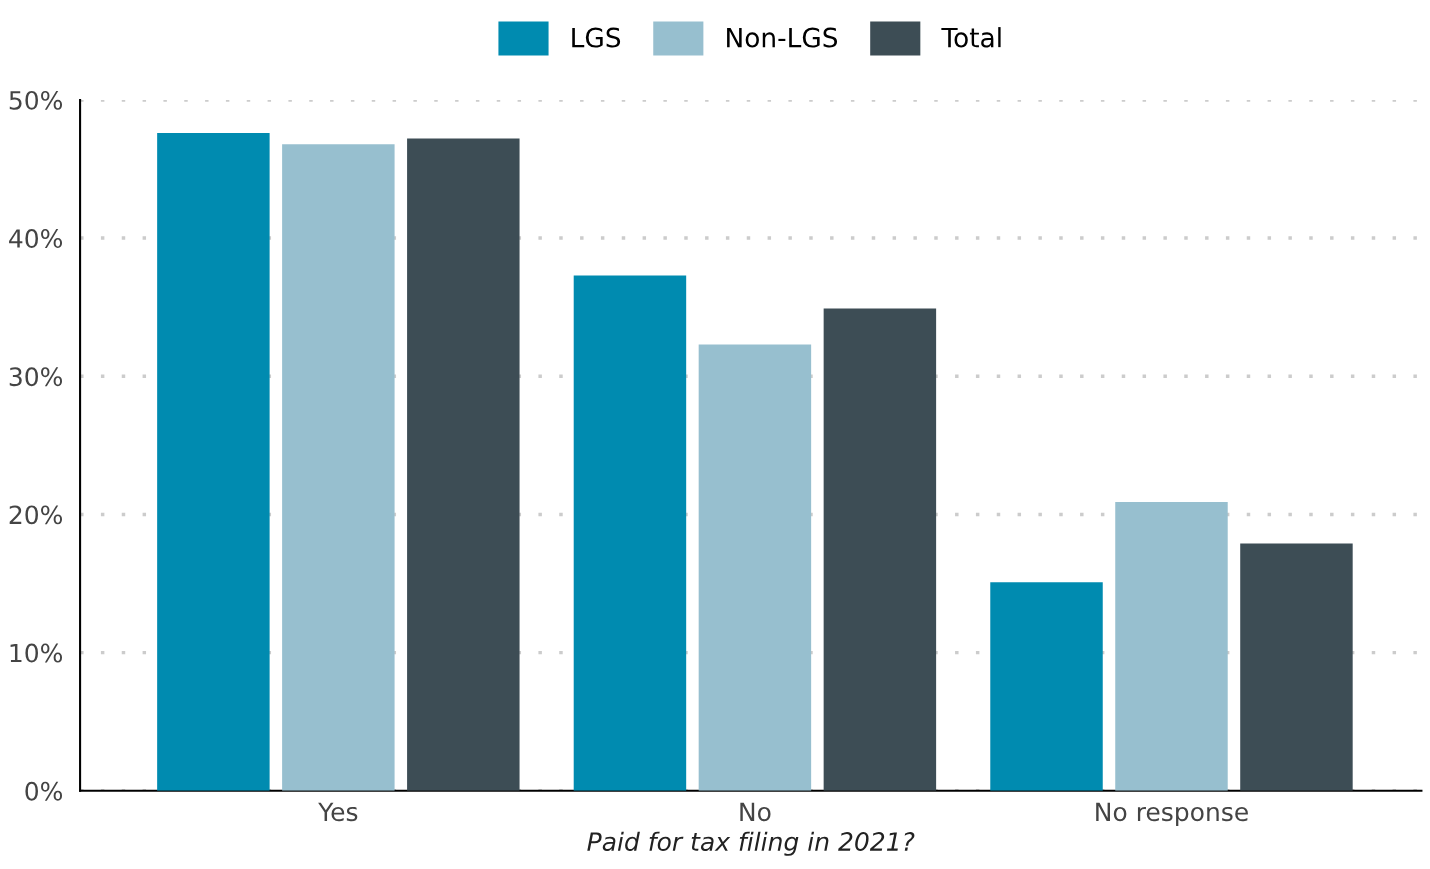 The width and height of the screenshot is (1430, 869). Describe the element at coordinates (338, 812) in the screenshot. I see `x-tick-label: Yes` at that location.